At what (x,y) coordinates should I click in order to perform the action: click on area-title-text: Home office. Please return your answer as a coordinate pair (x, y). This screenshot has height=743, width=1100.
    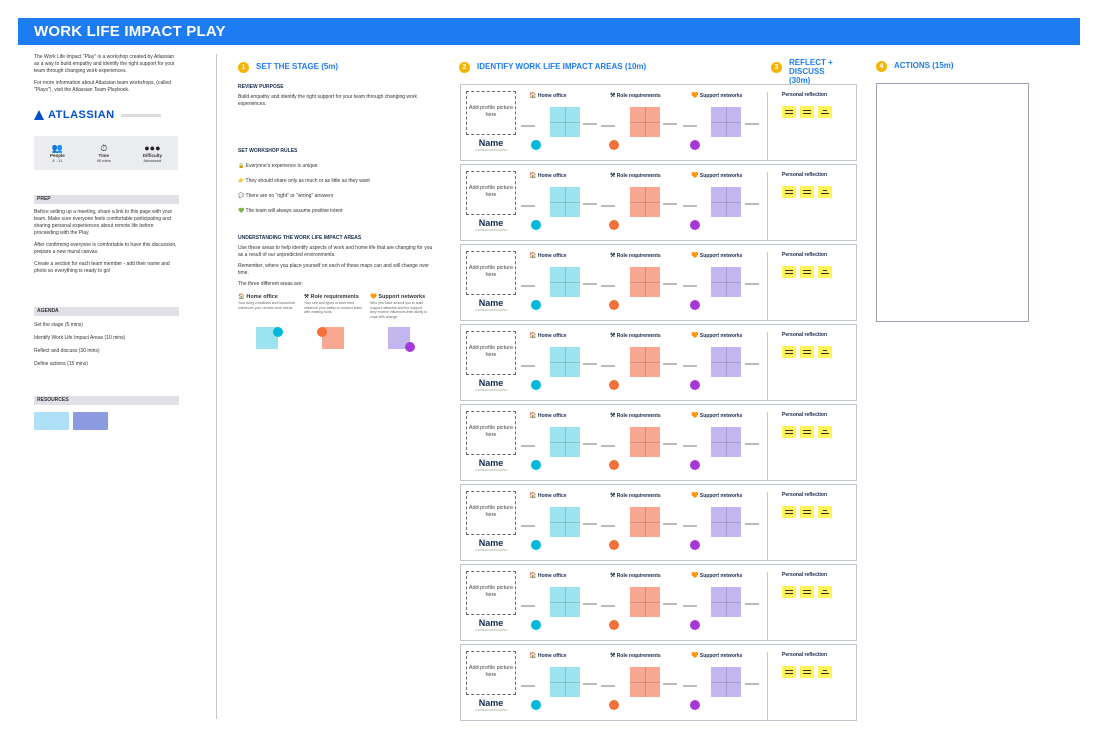
    Looking at the image, I should click on (552, 416).